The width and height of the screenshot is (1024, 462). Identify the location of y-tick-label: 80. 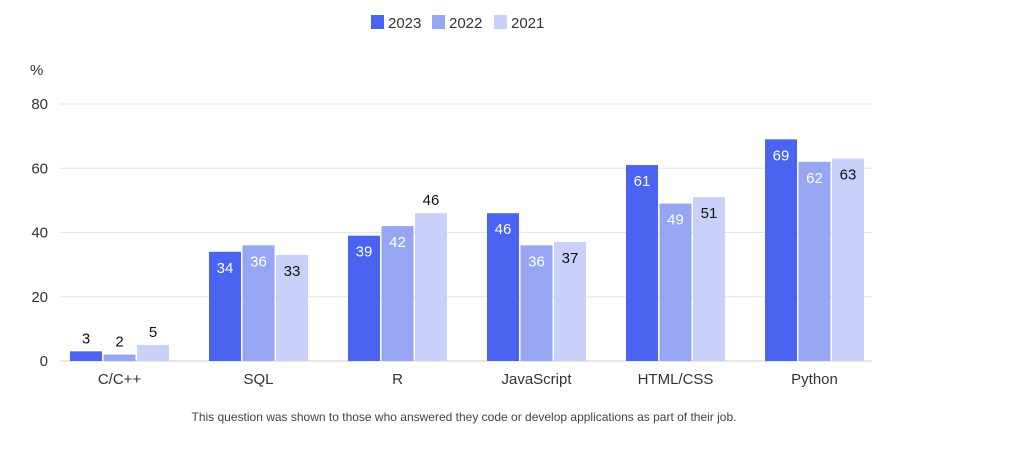
(39, 104).